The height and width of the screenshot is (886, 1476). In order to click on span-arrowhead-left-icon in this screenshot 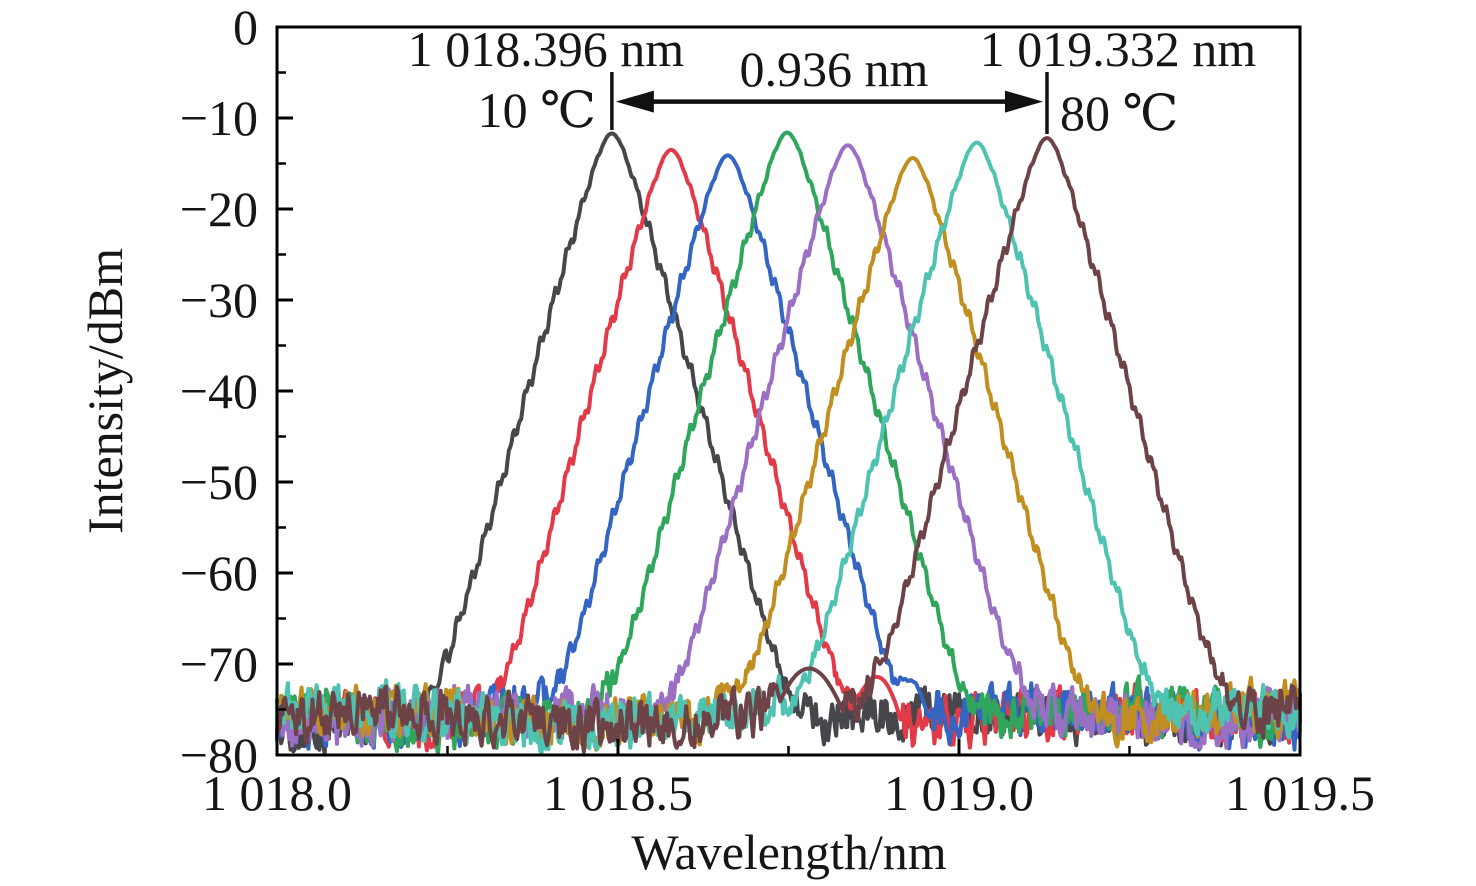, I will do `click(634, 101)`.